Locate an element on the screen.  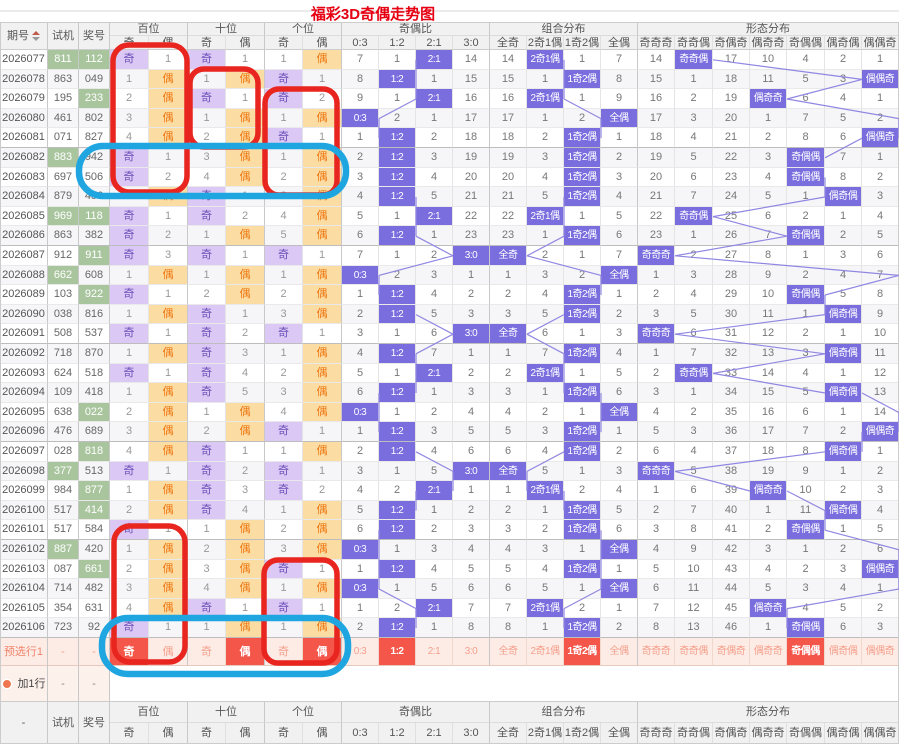
cell-combo: 2奇1偶 is located at coordinates (545, 60).